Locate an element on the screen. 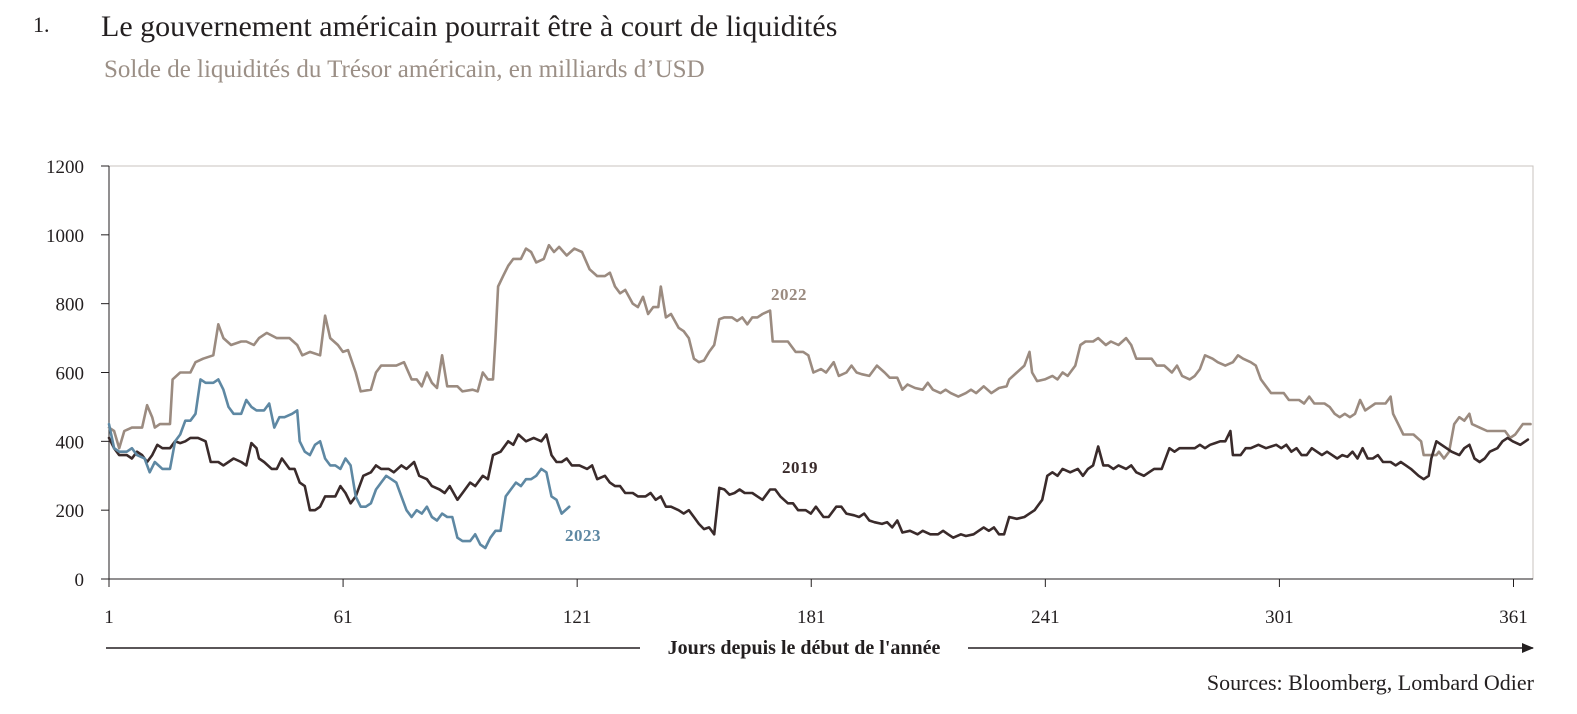 The image size is (1577, 714). y-tick-label: 400 is located at coordinates (70, 442).